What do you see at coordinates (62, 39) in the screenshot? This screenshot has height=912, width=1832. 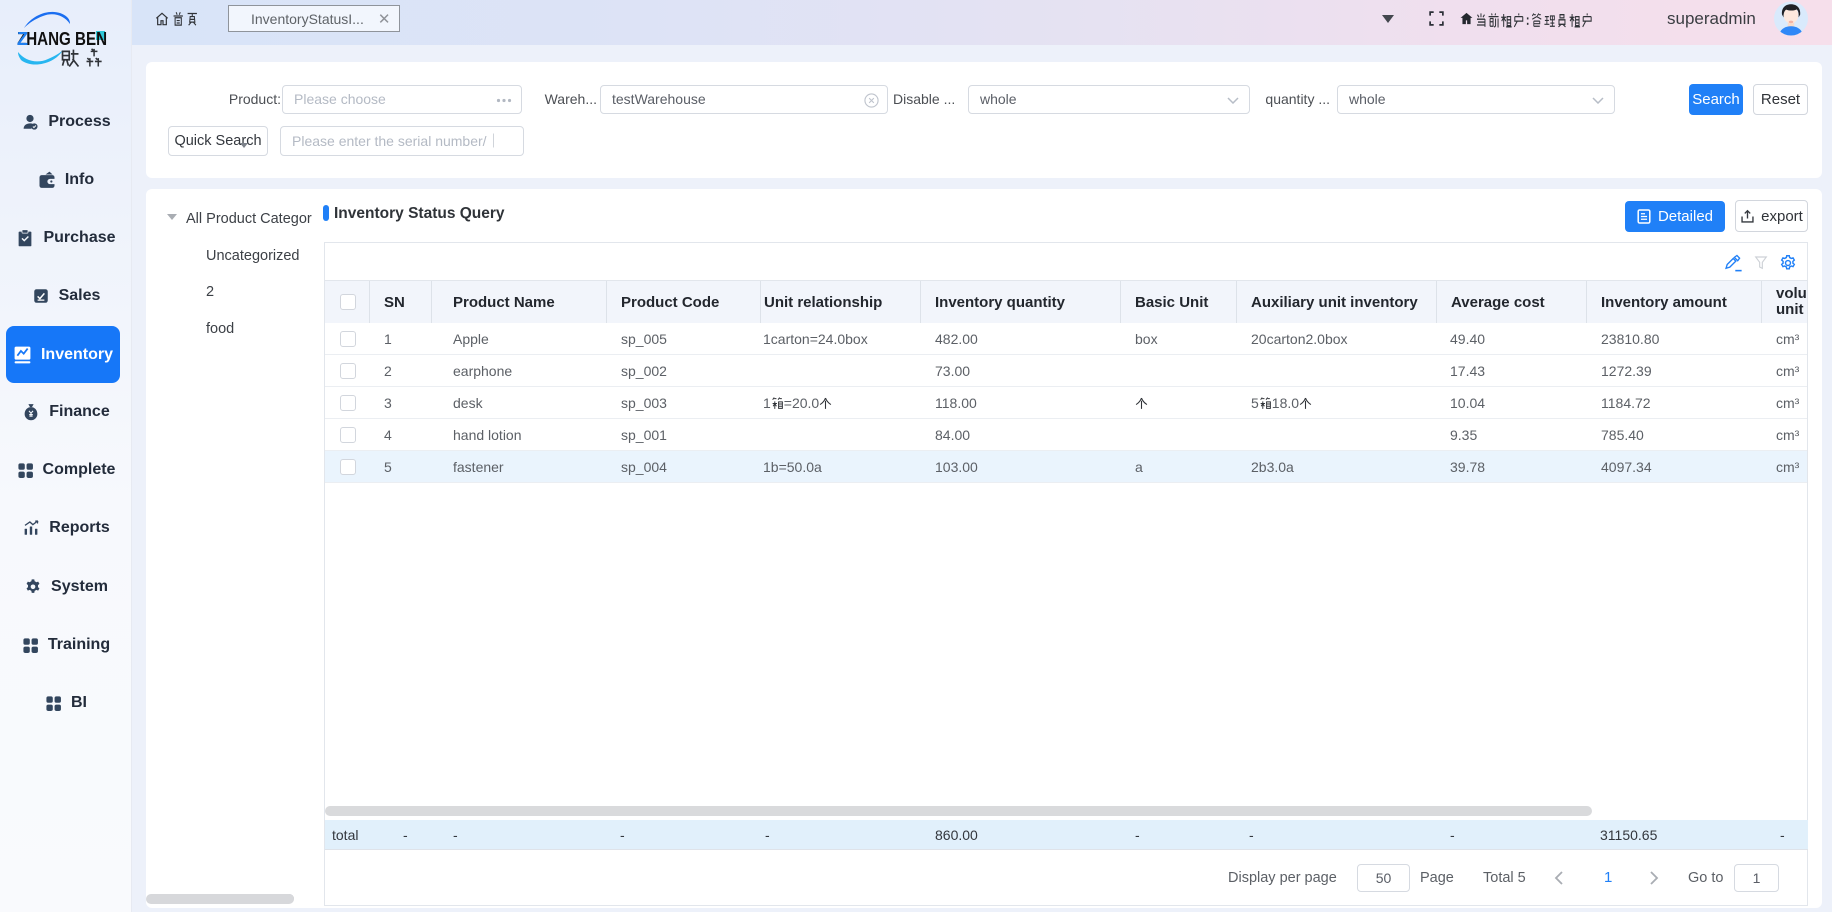 I see `svg-text: ZHANG BEN` at bounding box center [62, 39].